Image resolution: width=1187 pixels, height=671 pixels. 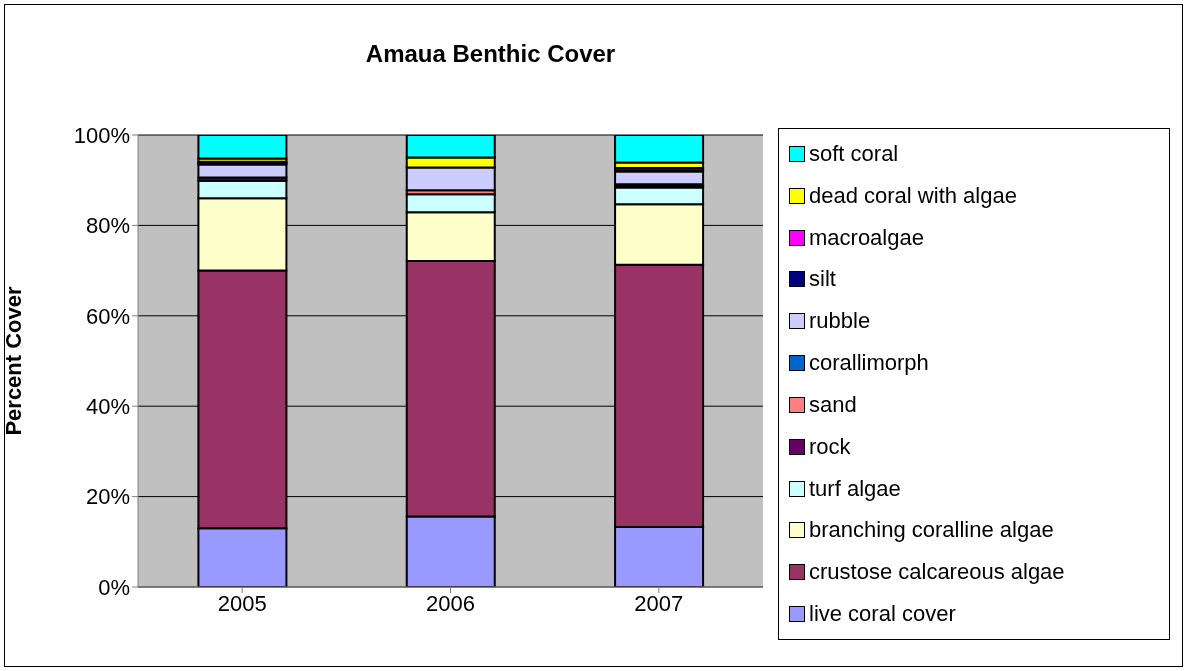 What do you see at coordinates (937, 572) in the screenshot?
I see `legend-label: crustose calcareous algae` at bounding box center [937, 572].